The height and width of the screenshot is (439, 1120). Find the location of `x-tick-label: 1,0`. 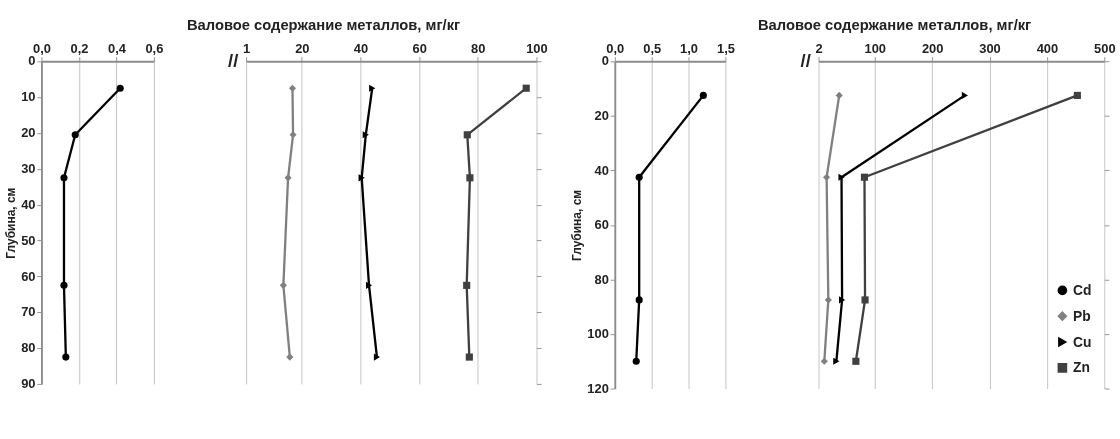

x-tick-label: 1,0 is located at coordinates (689, 48).